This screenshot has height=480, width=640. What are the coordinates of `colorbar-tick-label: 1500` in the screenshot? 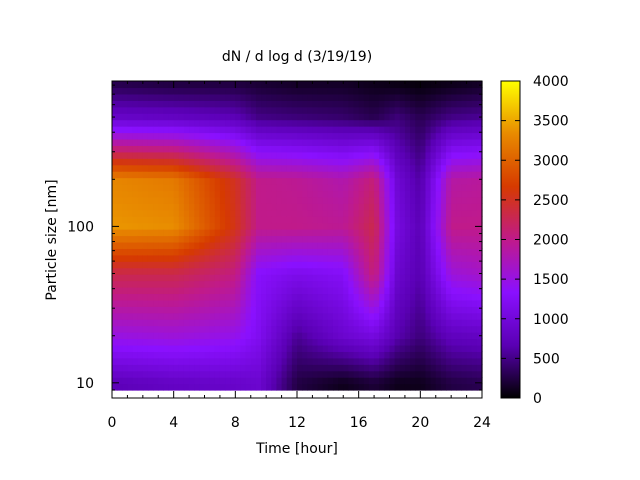 It's located at (551, 280).